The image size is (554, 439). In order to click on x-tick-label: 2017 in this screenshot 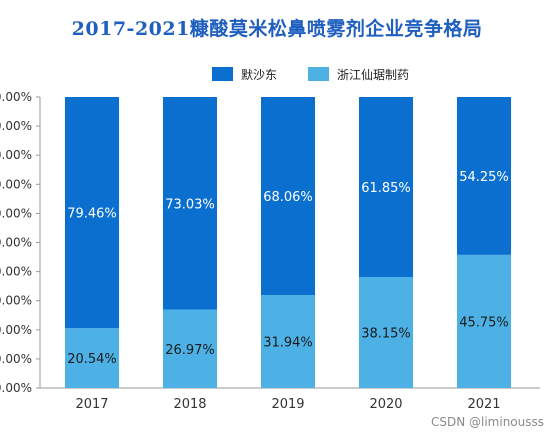, I will do `click(91, 404)`.